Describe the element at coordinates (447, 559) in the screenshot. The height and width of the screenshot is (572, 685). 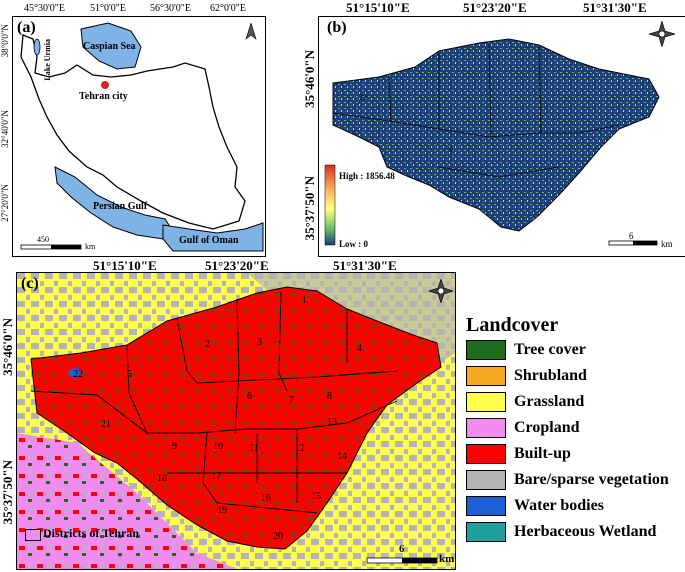
I see `panel-c-scale-unit: km` at that location.